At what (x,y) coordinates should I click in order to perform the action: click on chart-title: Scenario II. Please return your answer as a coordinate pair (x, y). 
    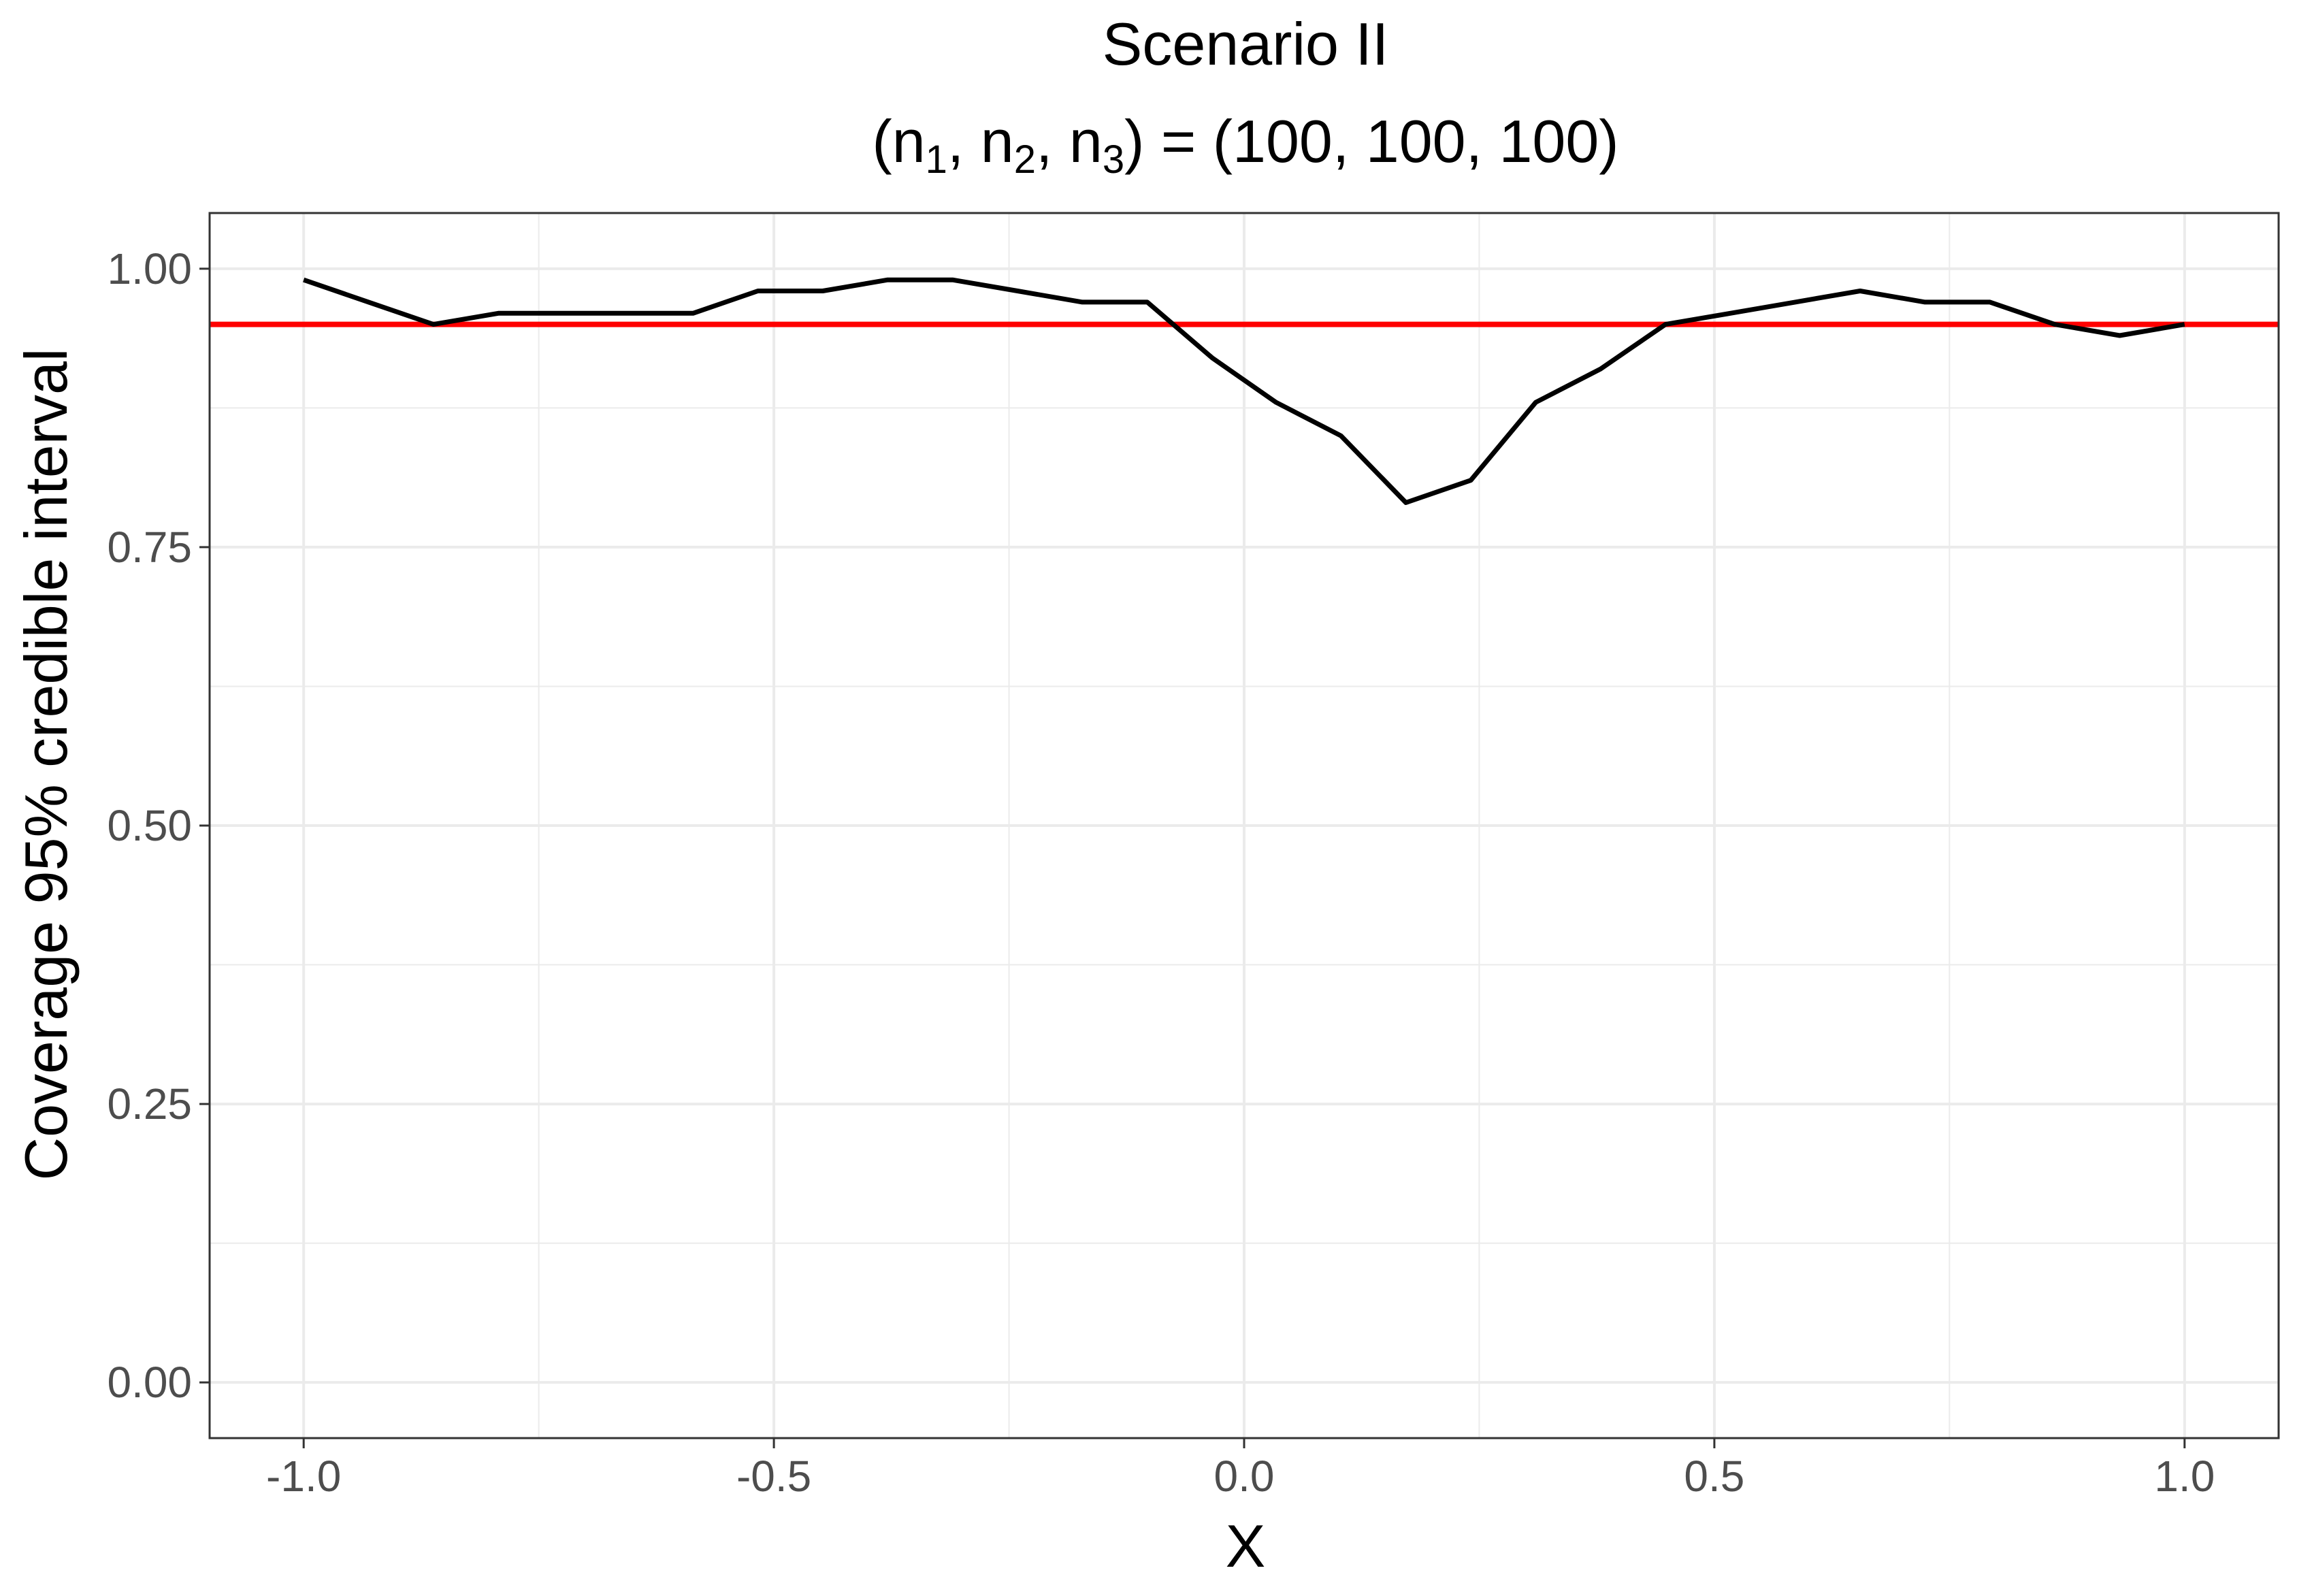
    Looking at the image, I should click on (1246, 44).